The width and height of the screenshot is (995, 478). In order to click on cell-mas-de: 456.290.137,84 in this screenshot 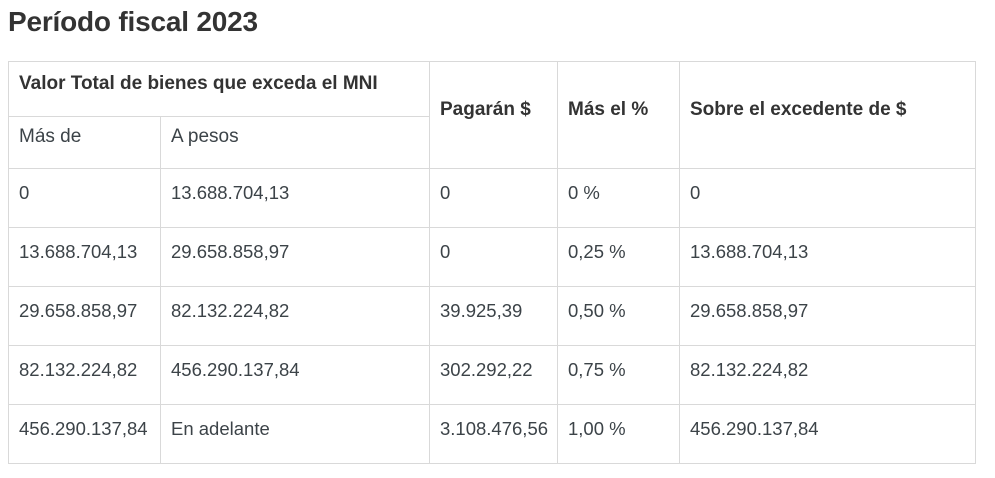, I will do `click(84, 433)`.